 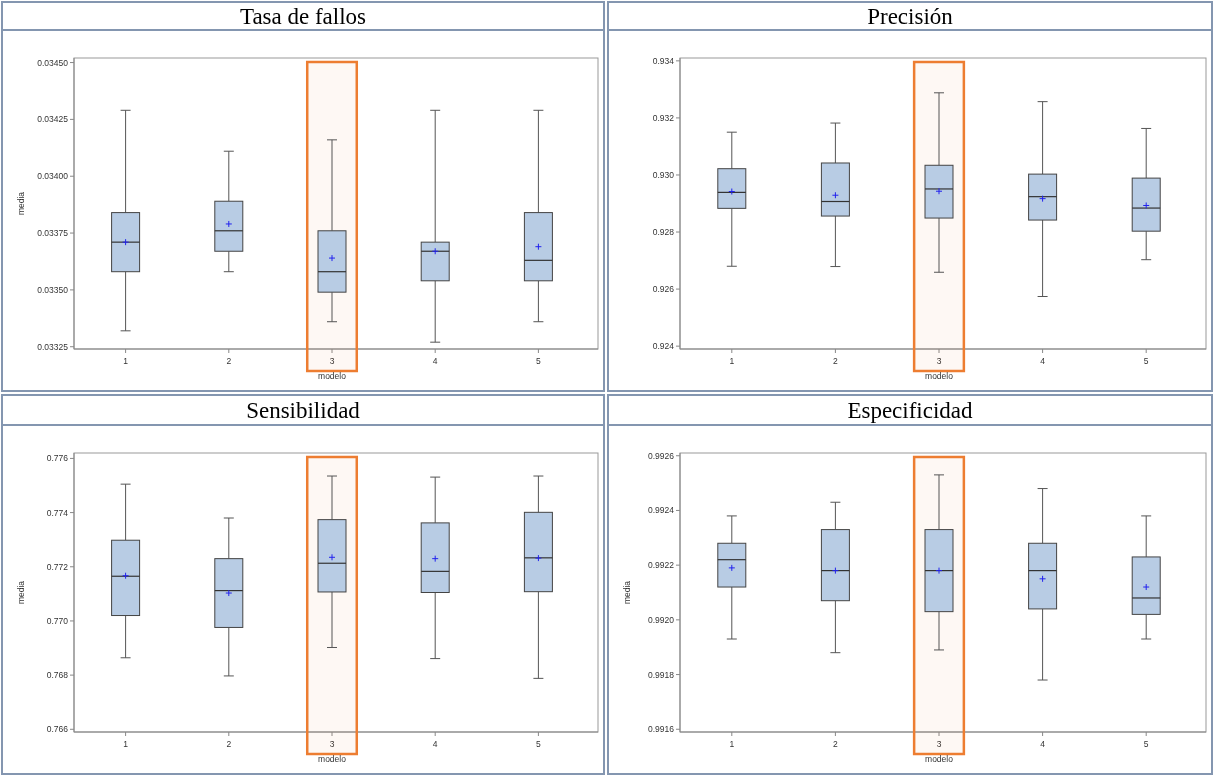 What do you see at coordinates (663, 174) in the screenshot?
I see `y-tick-label: 0.930` at bounding box center [663, 174].